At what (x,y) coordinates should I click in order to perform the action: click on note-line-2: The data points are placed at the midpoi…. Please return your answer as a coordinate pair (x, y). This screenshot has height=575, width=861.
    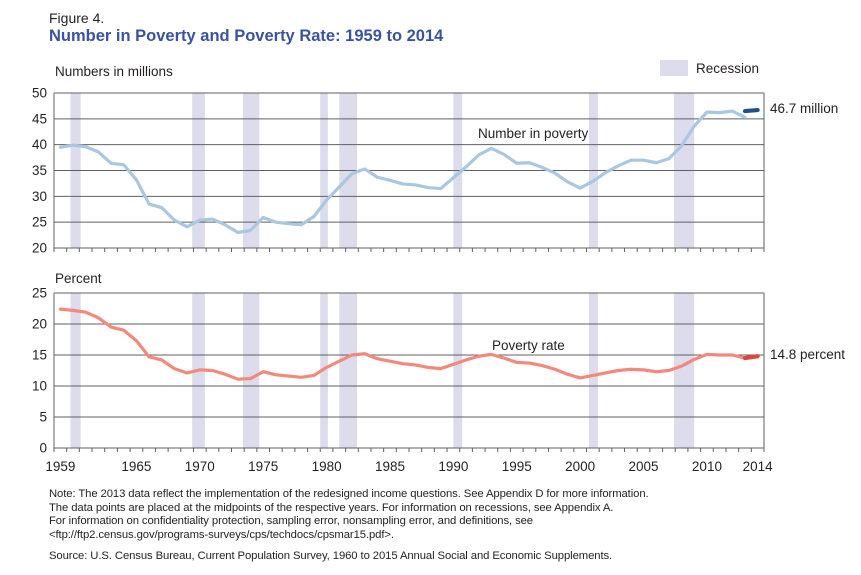
    Looking at the image, I should click on (331, 507).